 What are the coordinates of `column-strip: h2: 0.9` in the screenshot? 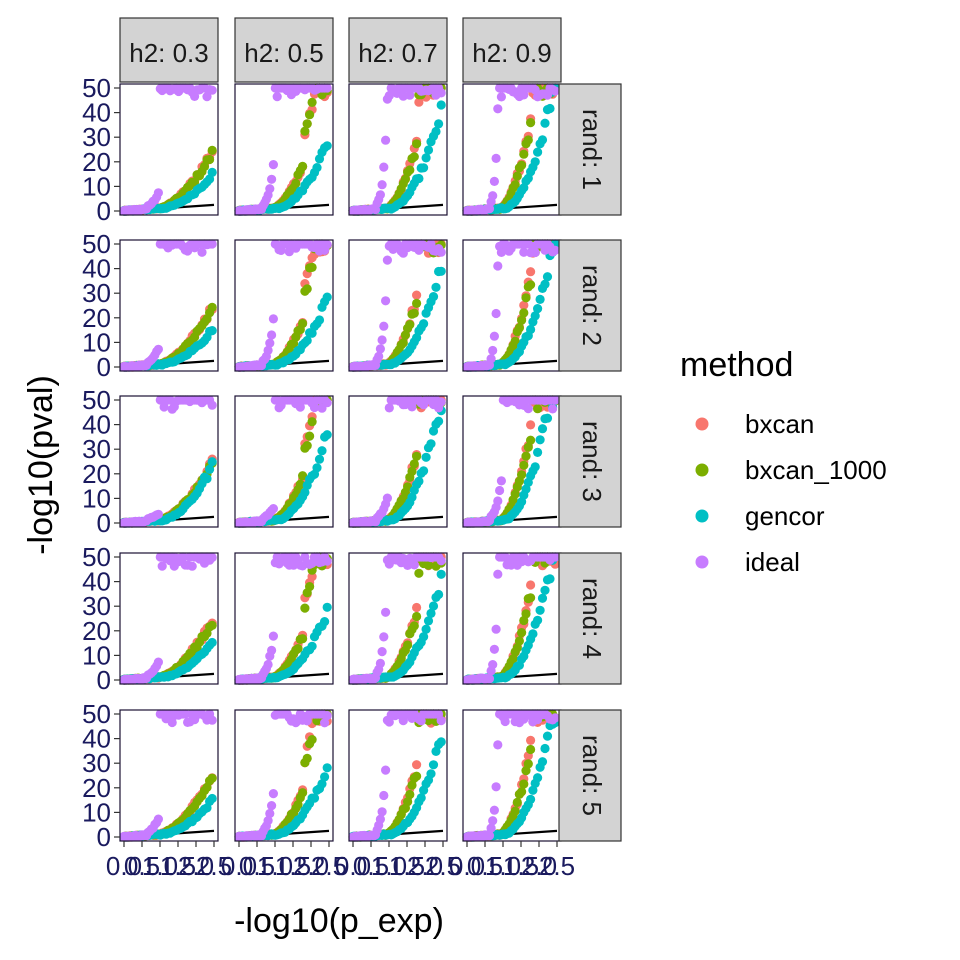 It's located at (512, 50).